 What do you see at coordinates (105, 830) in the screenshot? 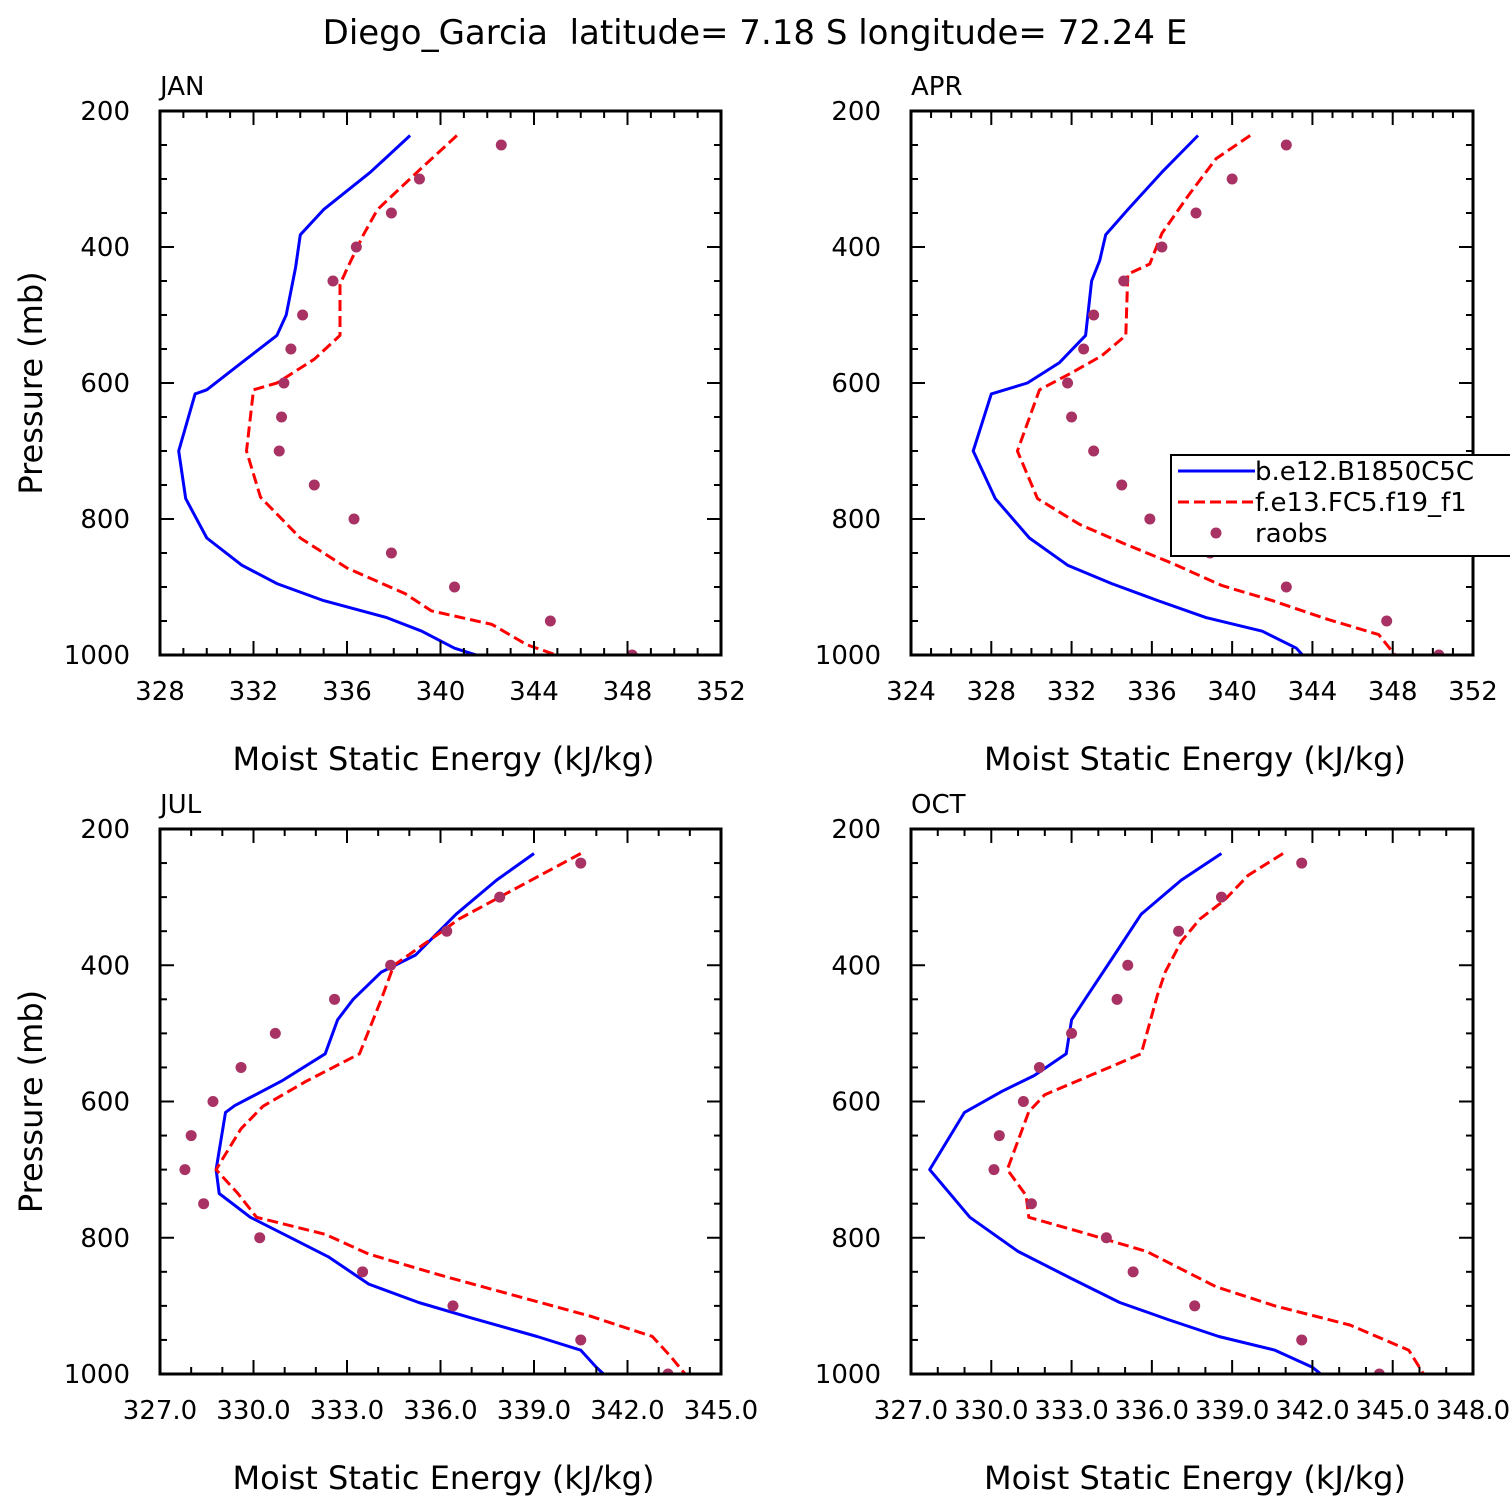
I see `panel-jul-ytick-label: 200` at bounding box center [105, 830].